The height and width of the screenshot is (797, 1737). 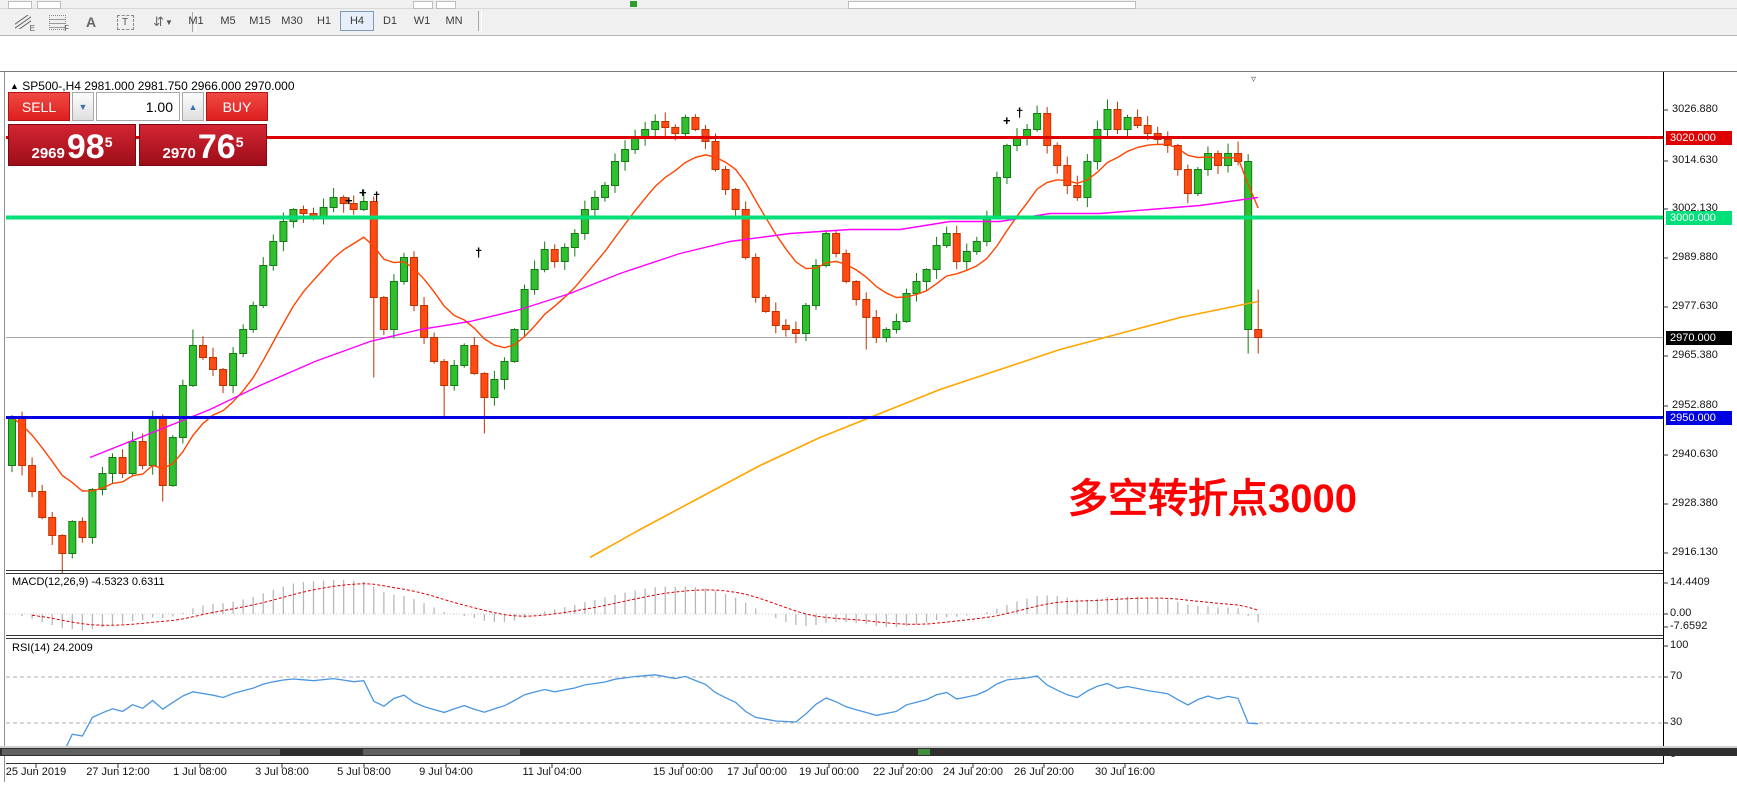 I want to click on timeframe-button-m15: M15, so click(x=260, y=21).